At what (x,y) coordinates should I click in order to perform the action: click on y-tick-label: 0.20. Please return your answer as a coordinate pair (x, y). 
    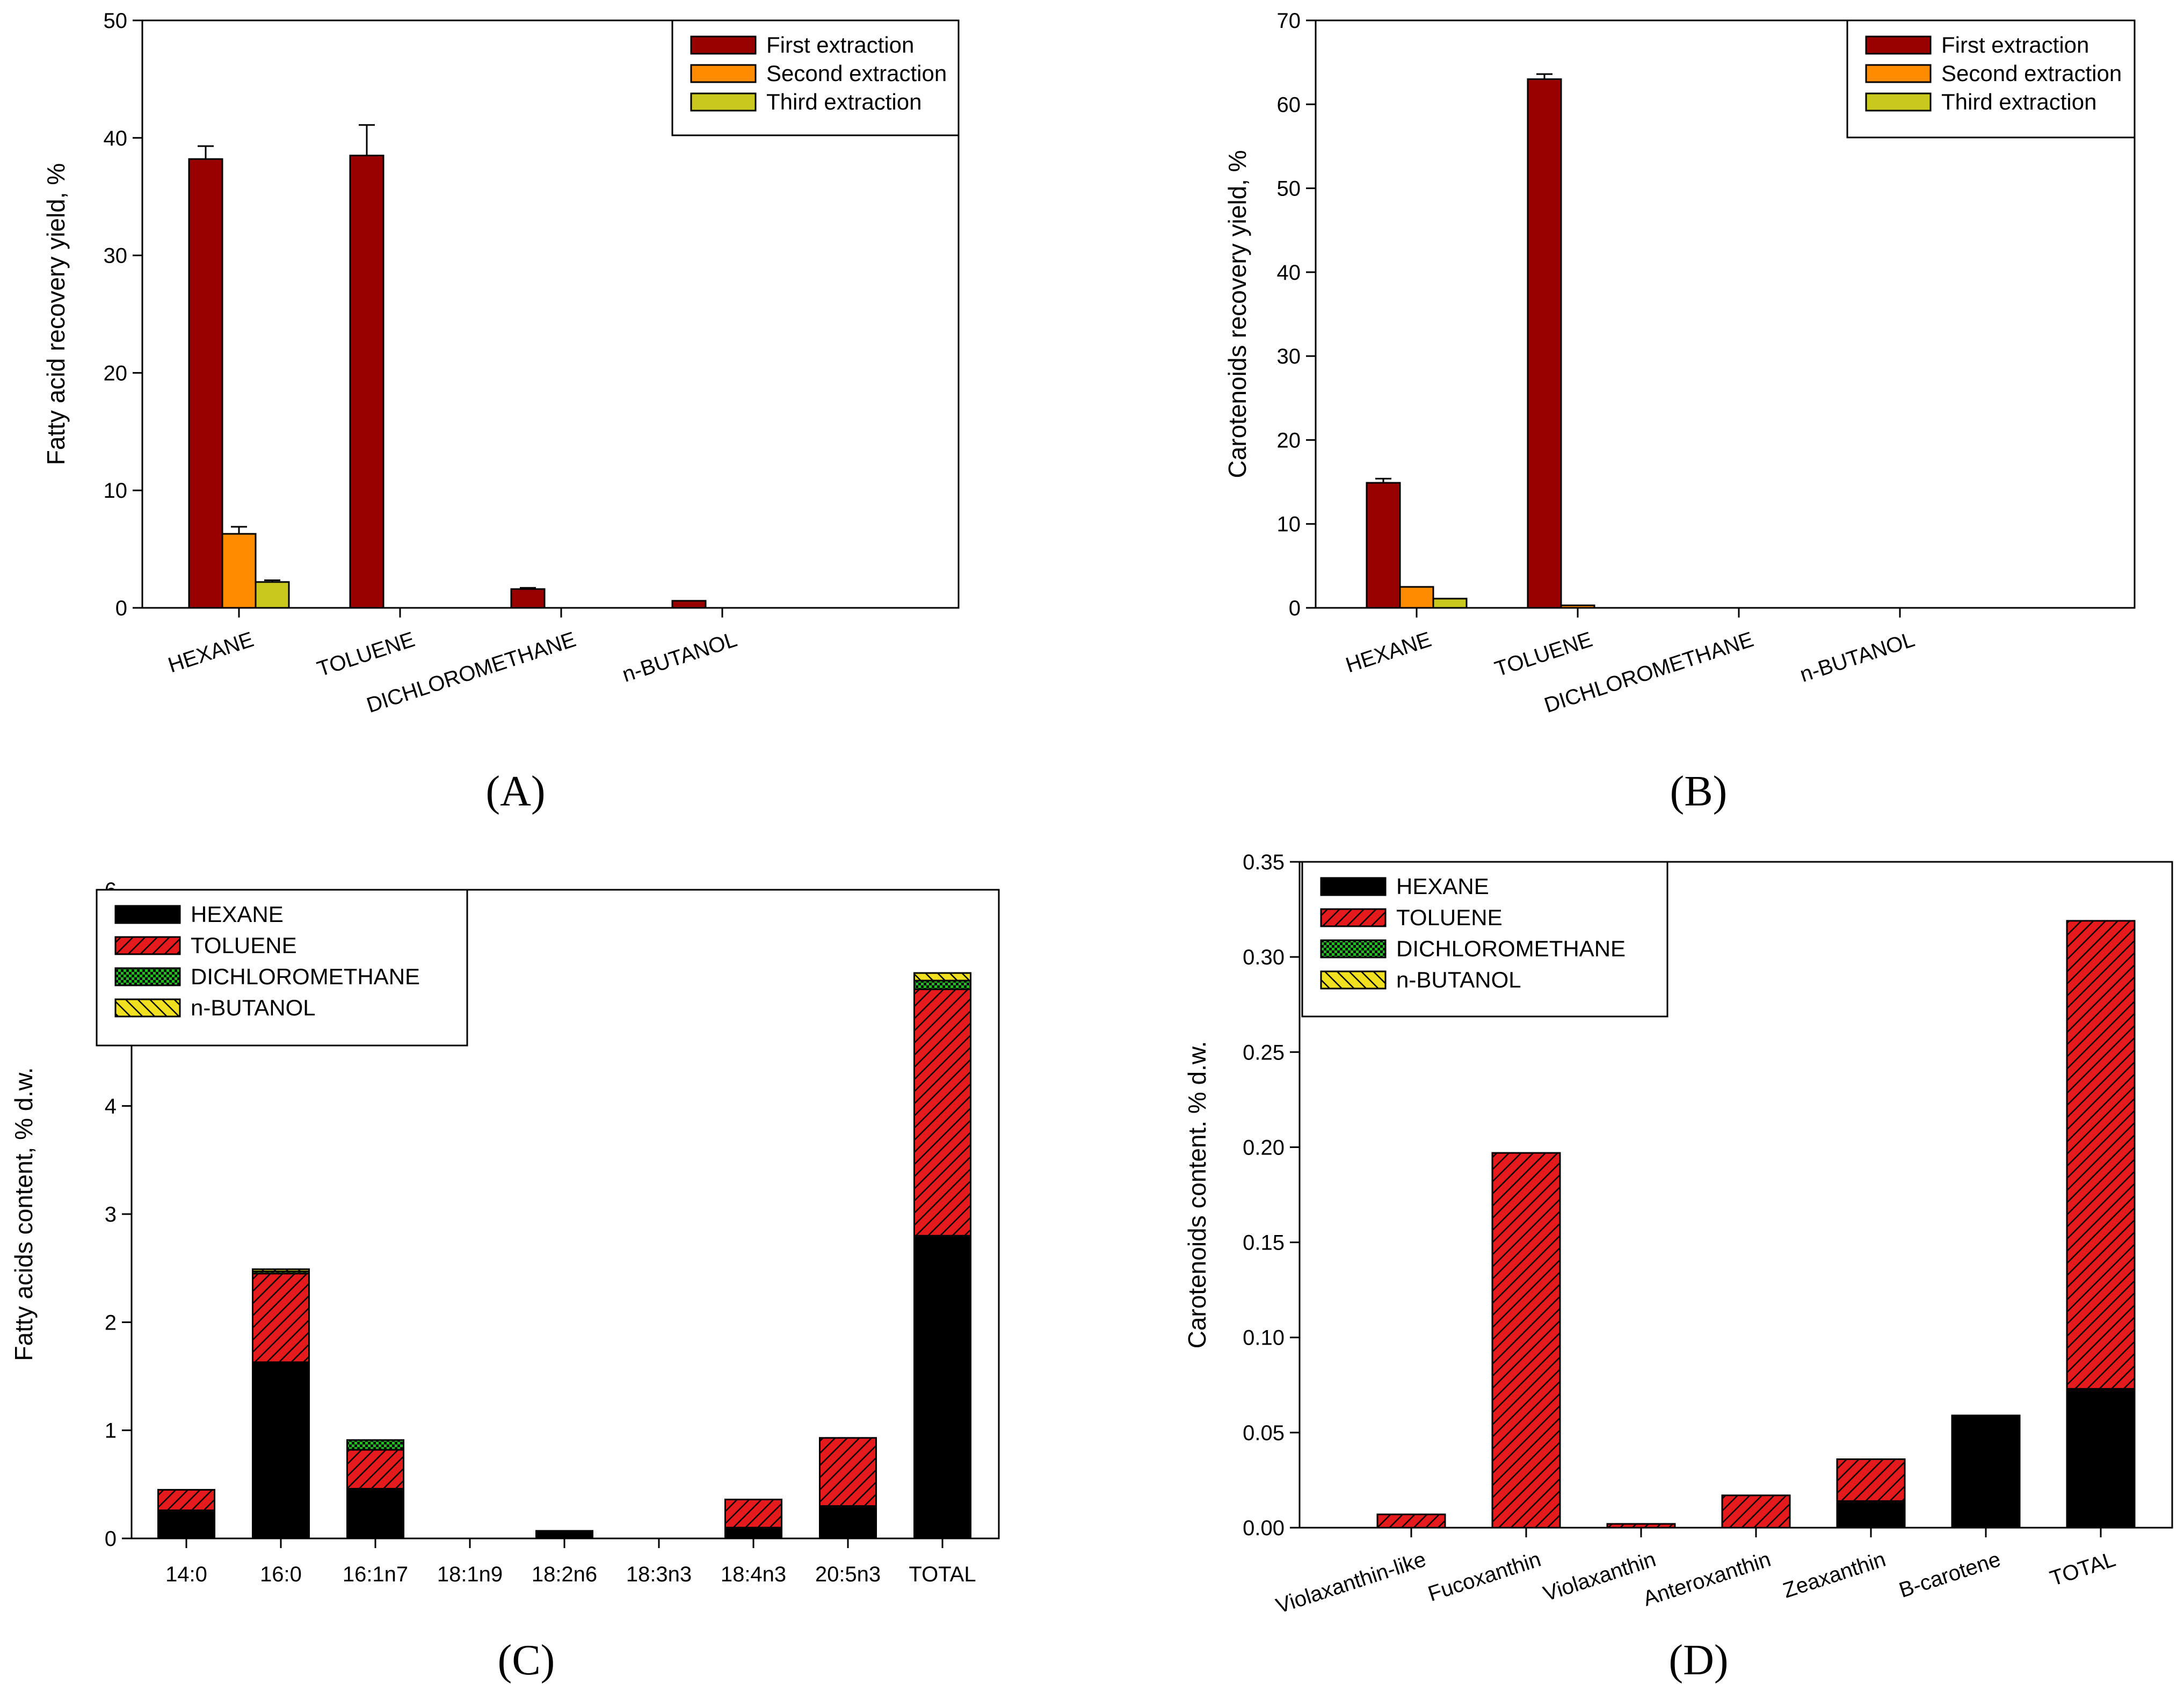
    Looking at the image, I should click on (1264, 1148).